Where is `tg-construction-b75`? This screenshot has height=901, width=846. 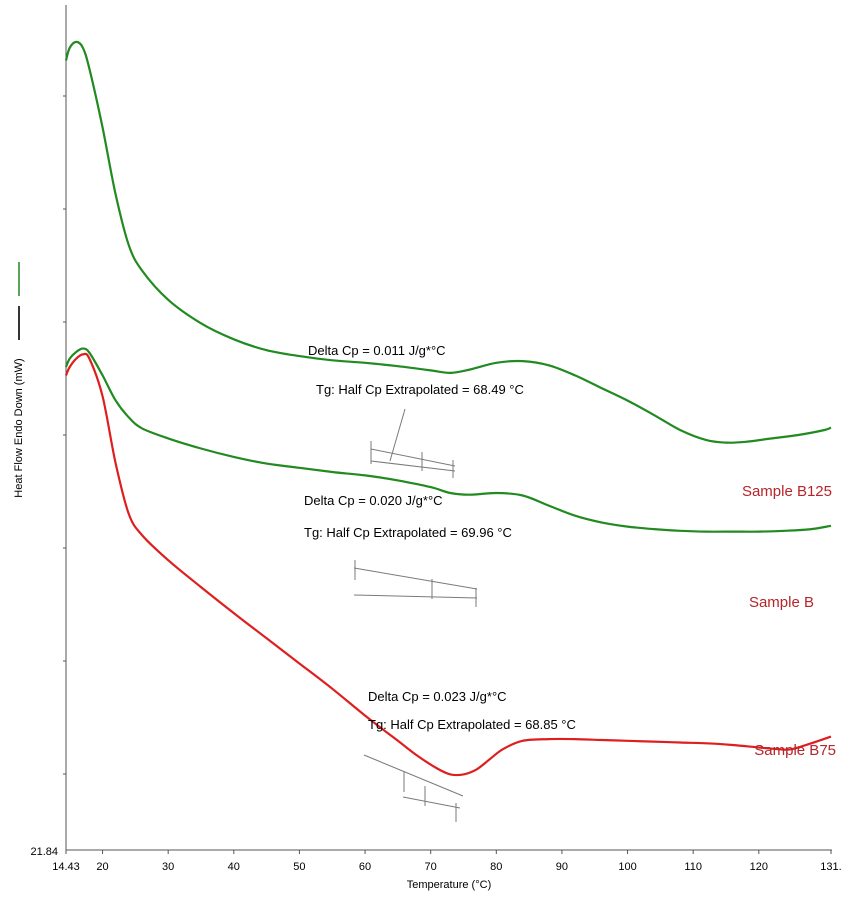 tg-construction-b75 is located at coordinates (413, 788).